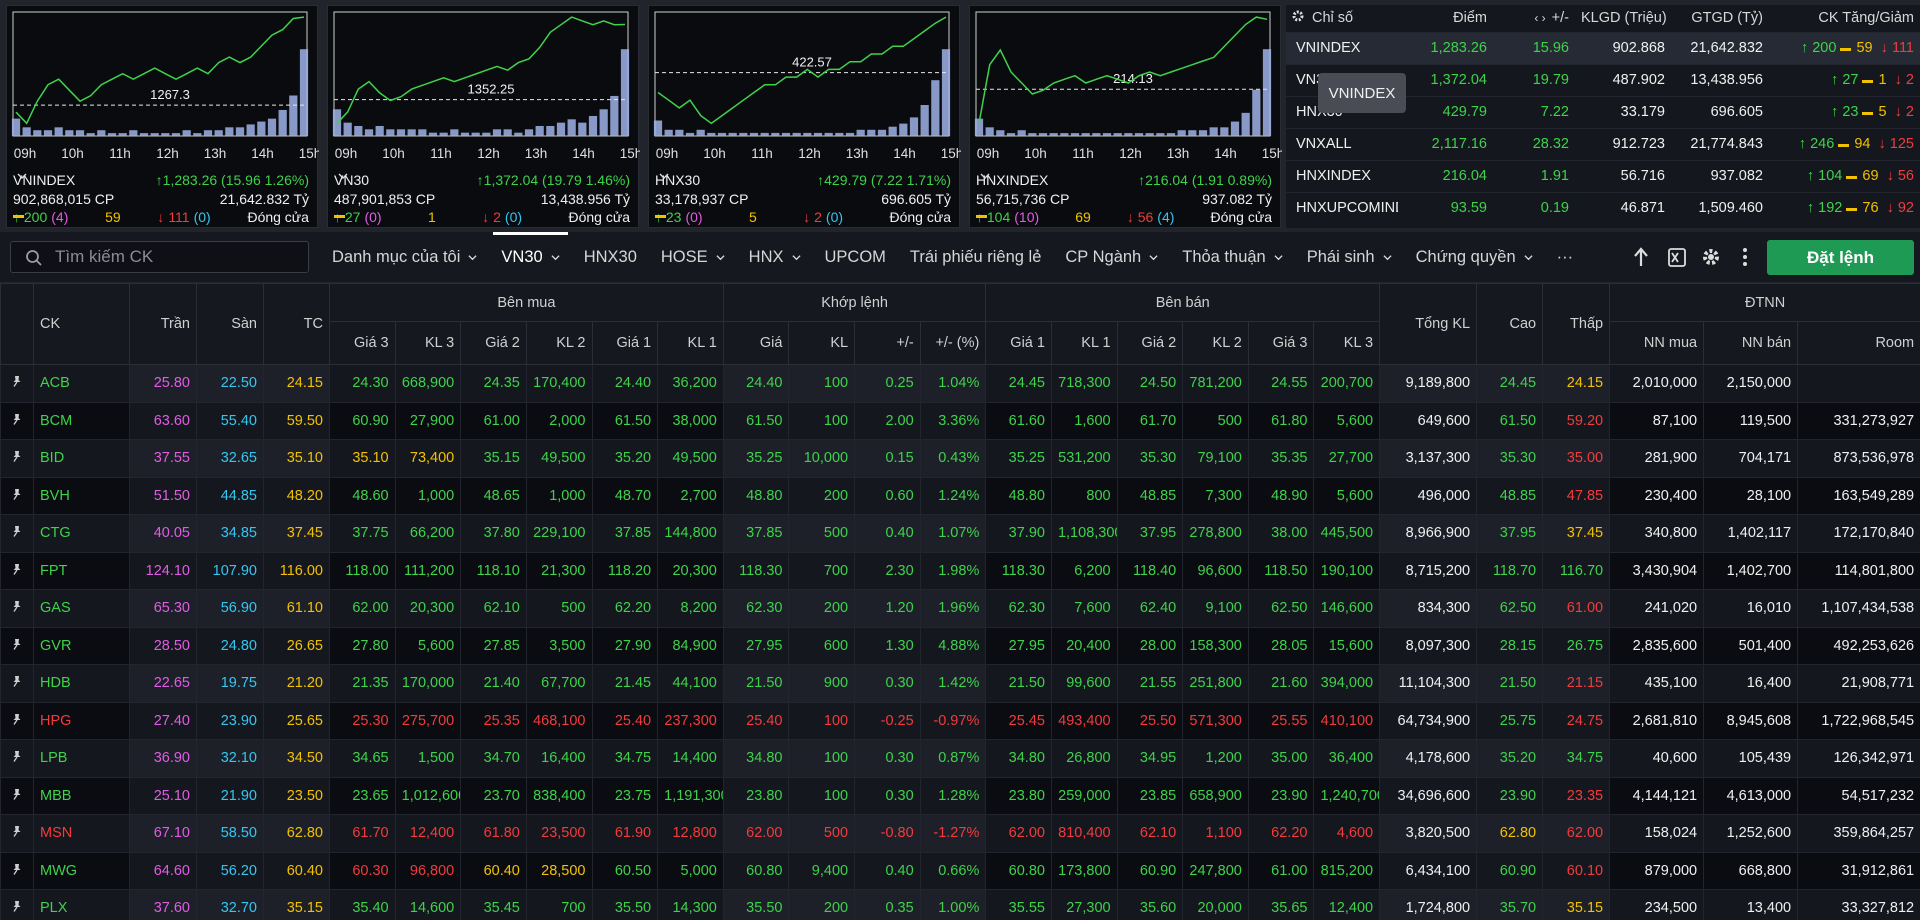 This screenshot has width=1920, height=920. I want to click on cell: 36,400, so click(1347, 758).